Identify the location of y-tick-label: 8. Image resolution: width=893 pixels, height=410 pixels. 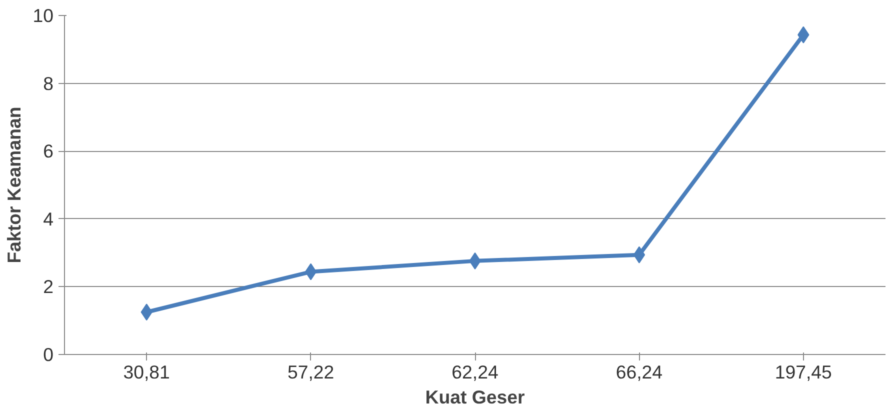
(48, 83).